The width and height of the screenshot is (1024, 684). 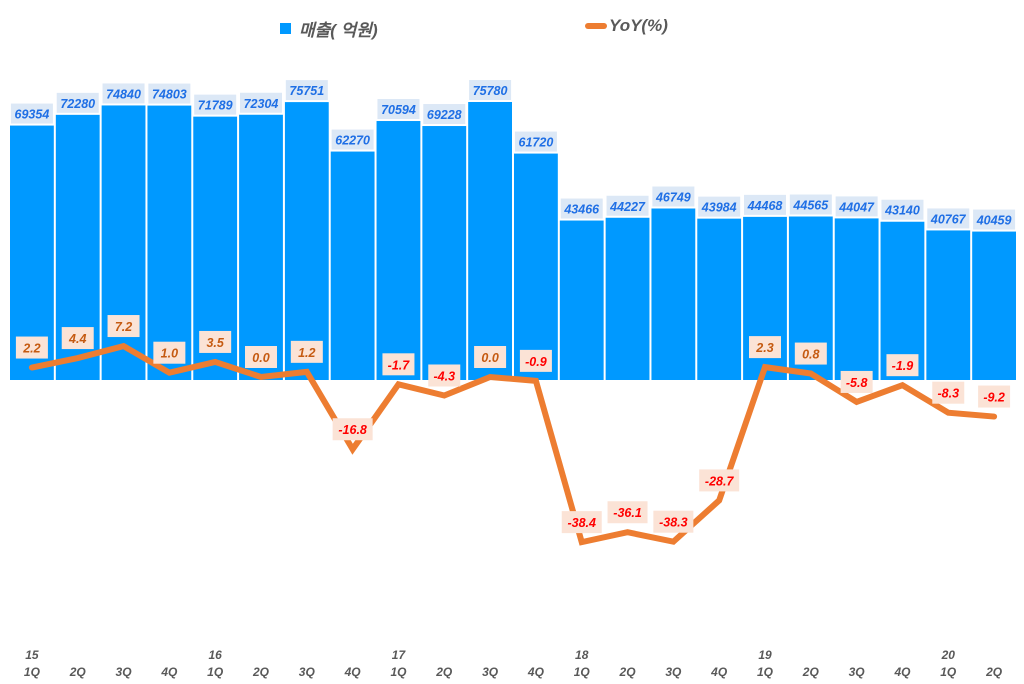 I want to click on line-value-label: -8.3, so click(x=948, y=394).